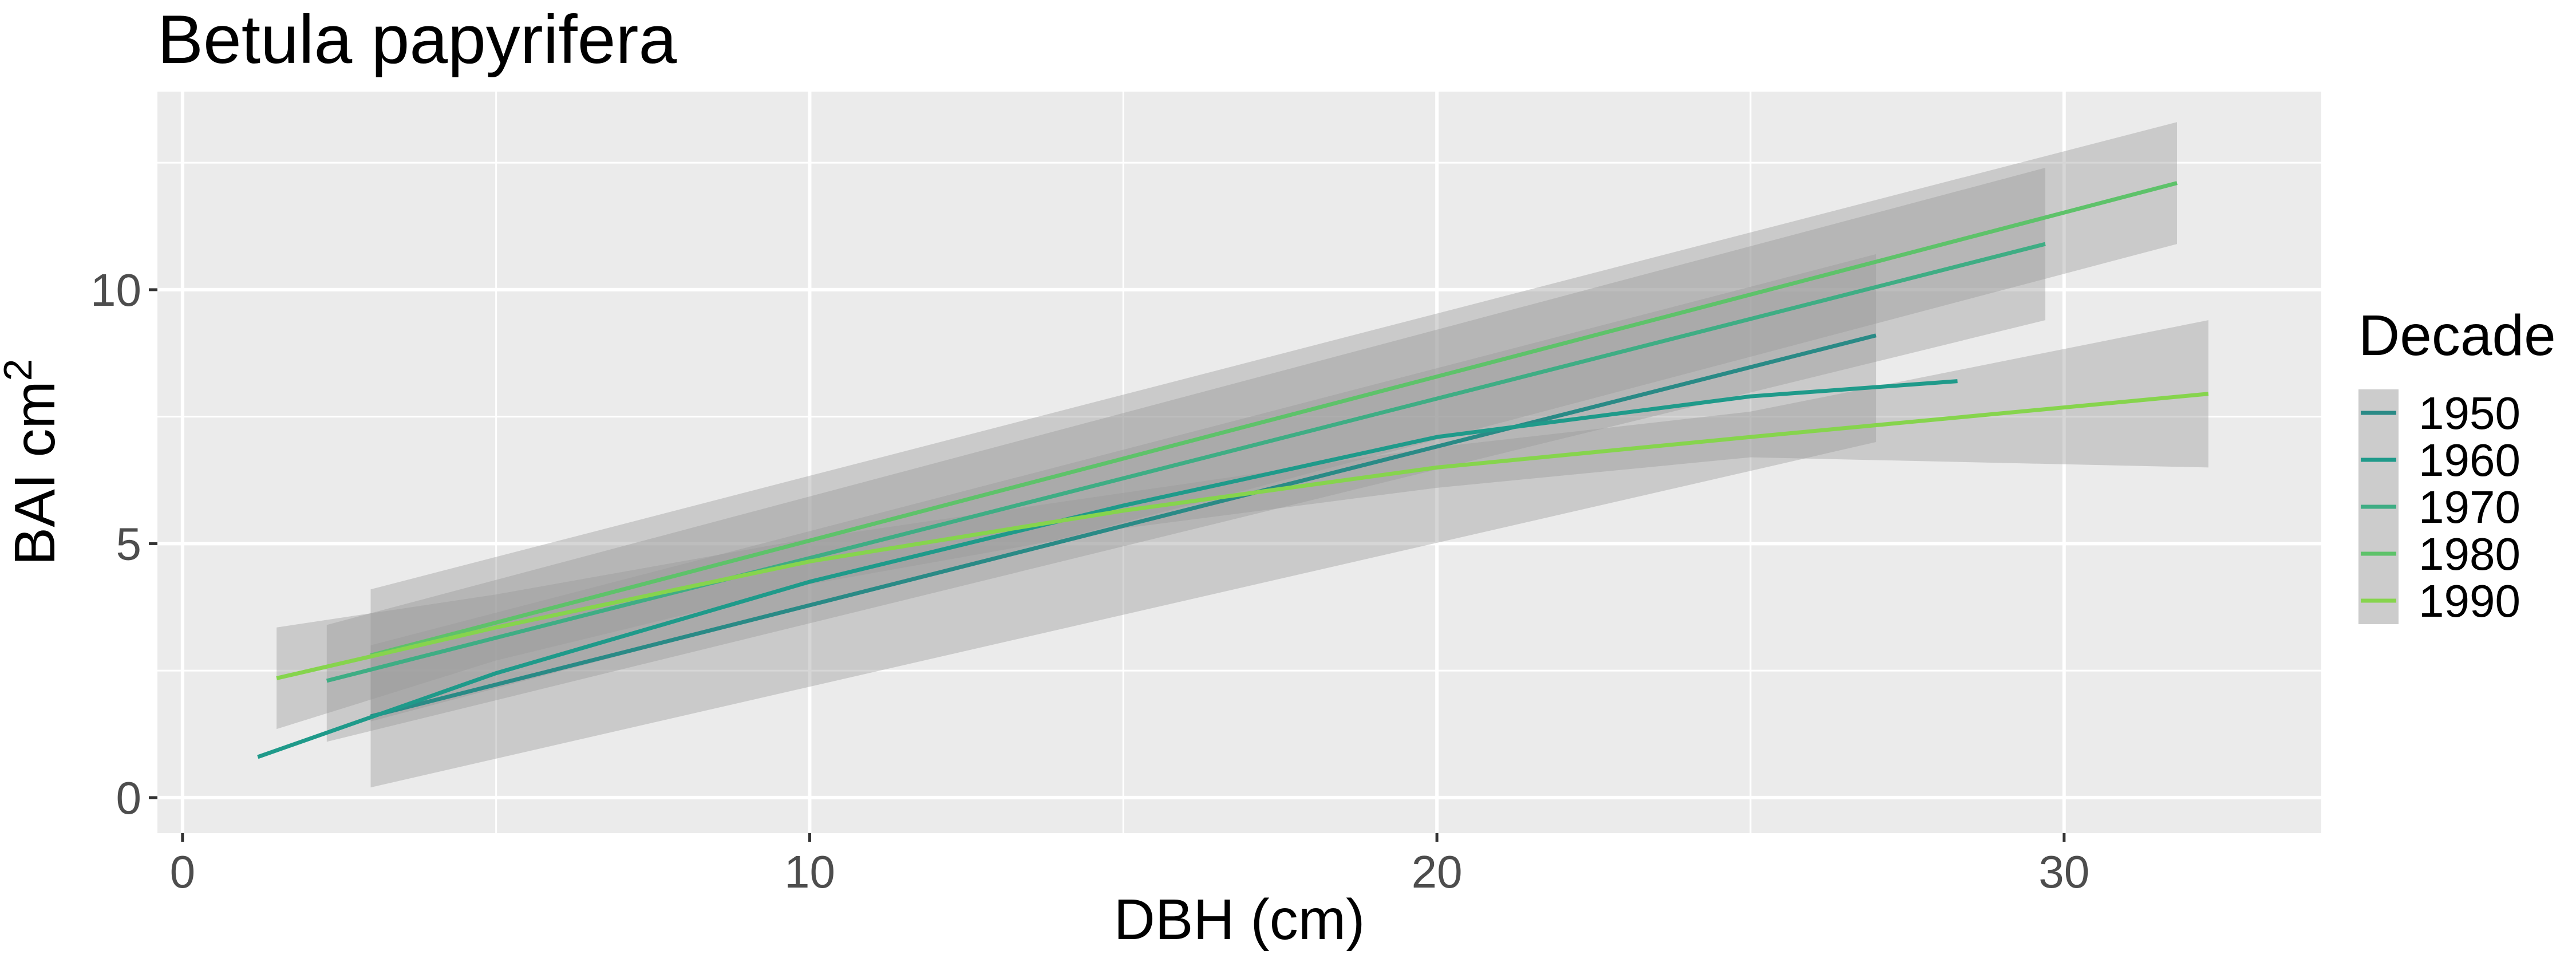  What do you see at coordinates (129, 797) in the screenshot?
I see `y-tick-label: 0` at bounding box center [129, 797].